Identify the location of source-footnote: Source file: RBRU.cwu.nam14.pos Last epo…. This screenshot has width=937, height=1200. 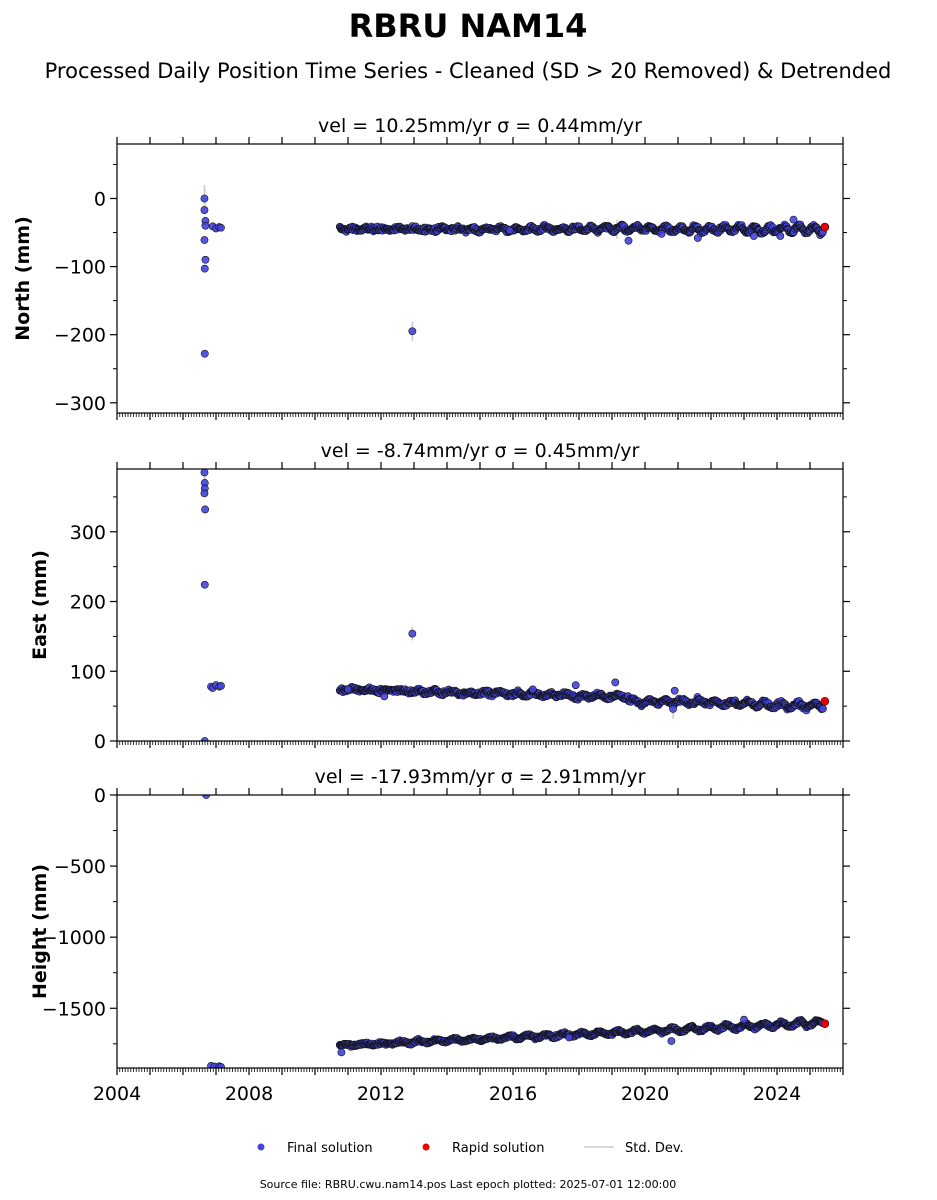
(468, 1184).